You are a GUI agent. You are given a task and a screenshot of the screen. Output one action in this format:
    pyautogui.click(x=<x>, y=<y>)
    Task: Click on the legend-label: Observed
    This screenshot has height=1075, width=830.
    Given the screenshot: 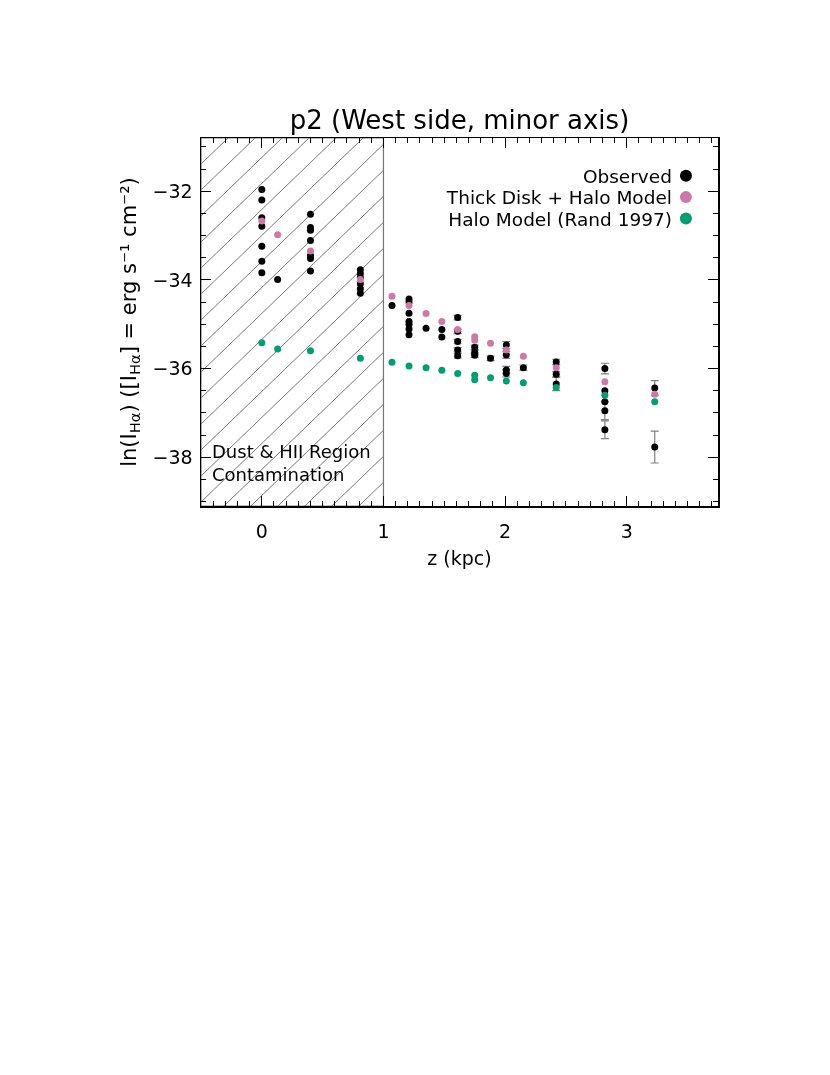 What is the action you would take?
    pyautogui.click(x=627, y=176)
    